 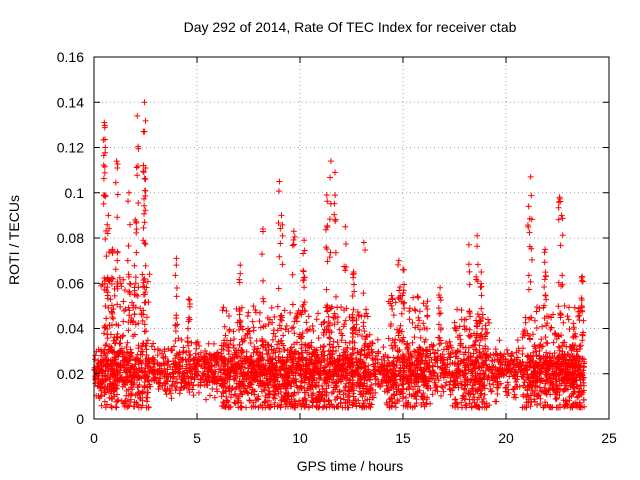 What do you see at coordinates (197, 438) in the screenshot?
I see `x-tick-label: 5` at bounding box center [197, 438].